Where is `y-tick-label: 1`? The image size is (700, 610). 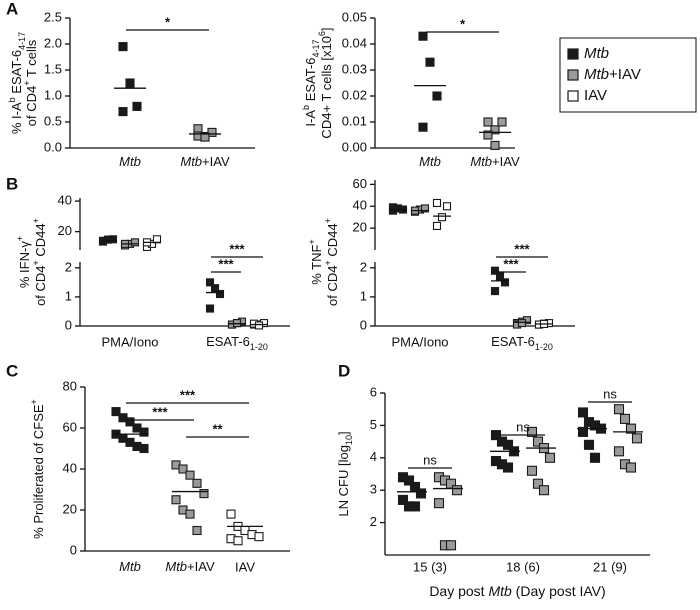
y-tick-label: 1 is located at coordinates (363, 295).